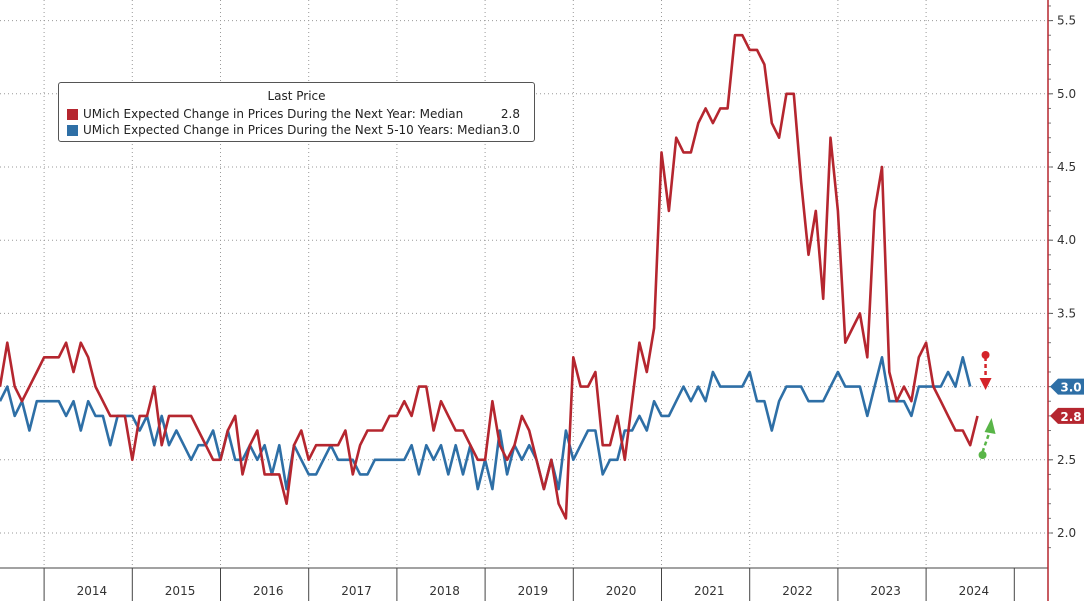  I want to click on arrow-down-head, so click(985, 384).